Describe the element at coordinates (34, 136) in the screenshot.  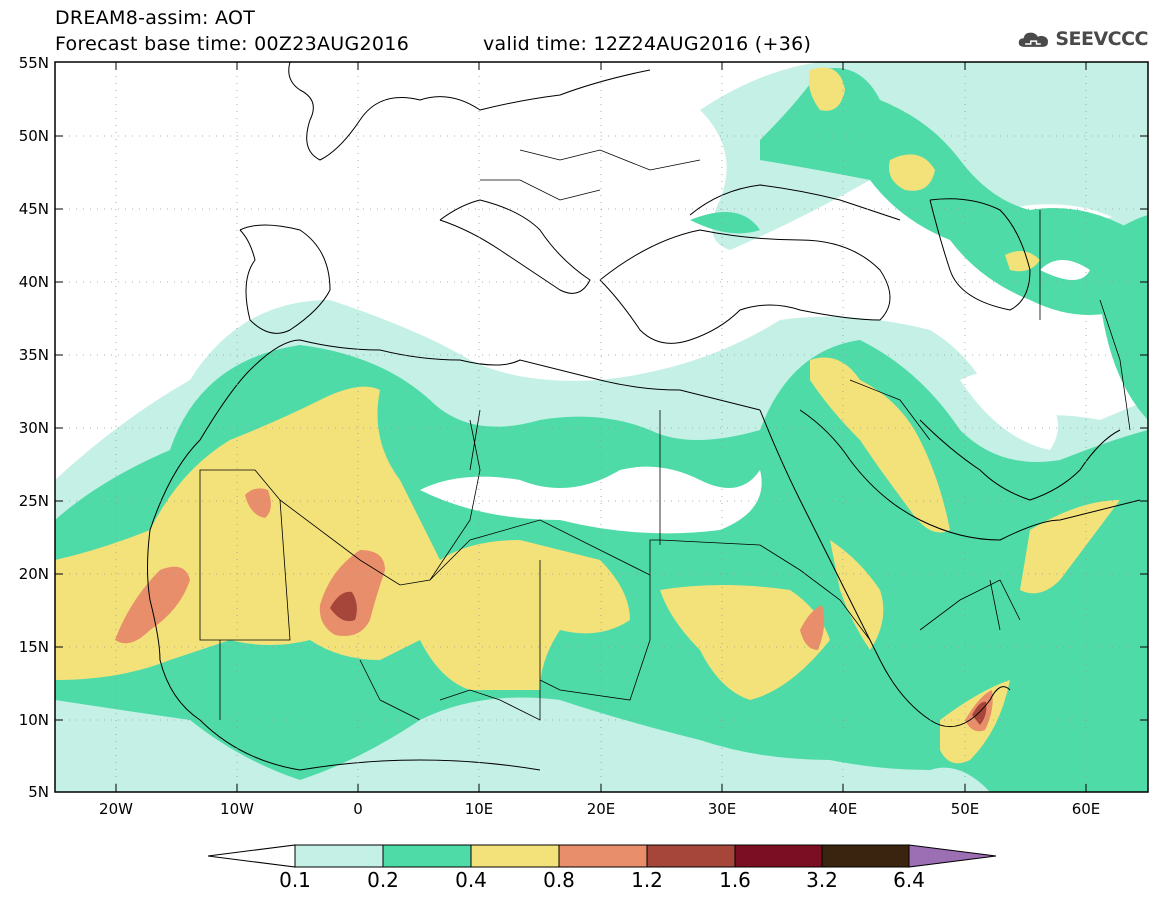
I see `lat-label: 50N` at that location.